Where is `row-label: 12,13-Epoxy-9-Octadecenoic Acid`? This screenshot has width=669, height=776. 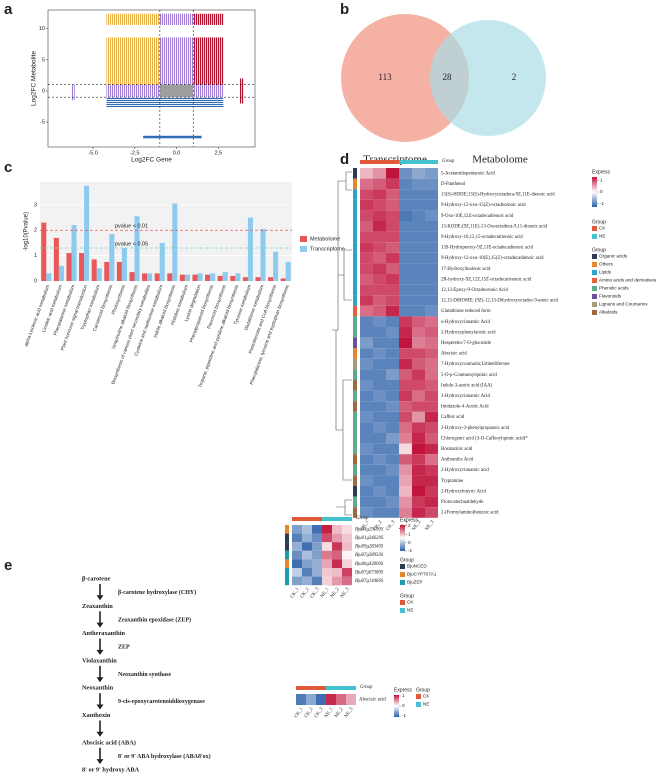 row-label: 12,13-Epoxy-9-Octadecenoic Acid is located at coordinates (474, 290).